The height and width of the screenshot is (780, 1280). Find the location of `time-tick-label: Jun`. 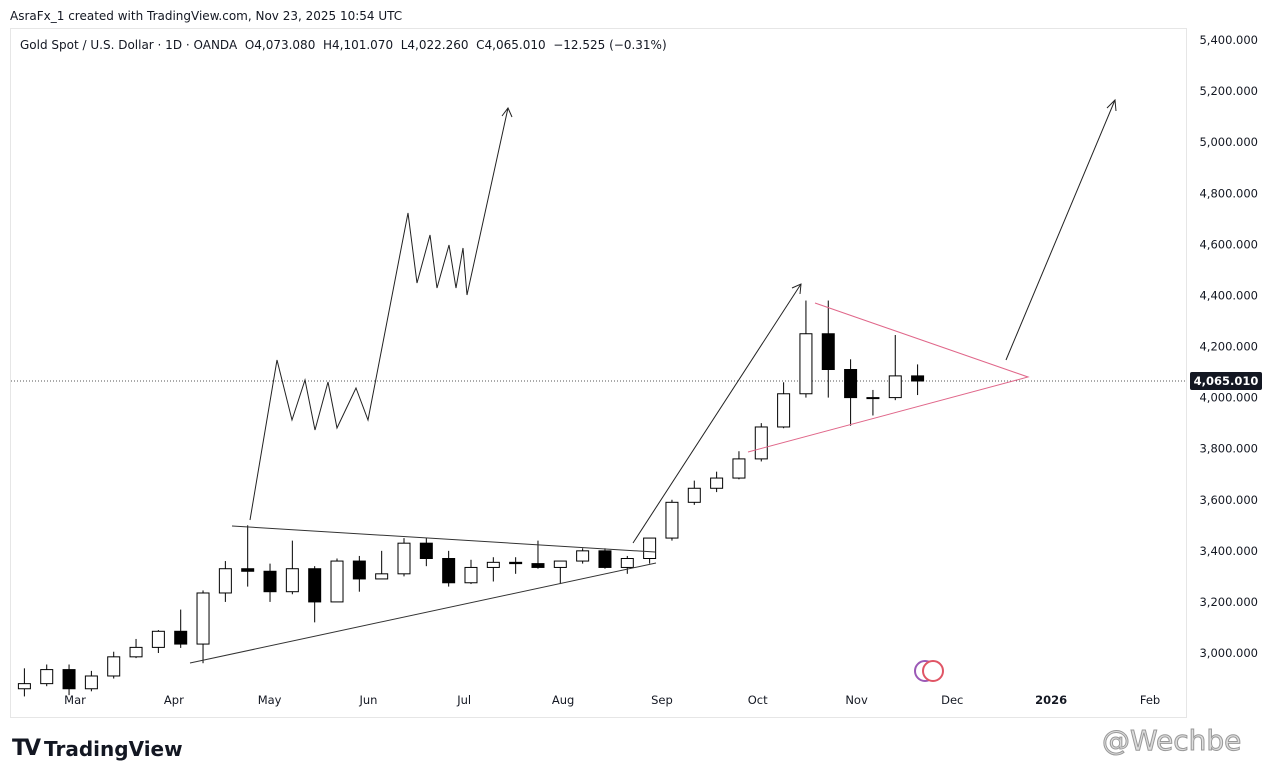

time-tick-label: Jun is located at coordinates (367, 700).